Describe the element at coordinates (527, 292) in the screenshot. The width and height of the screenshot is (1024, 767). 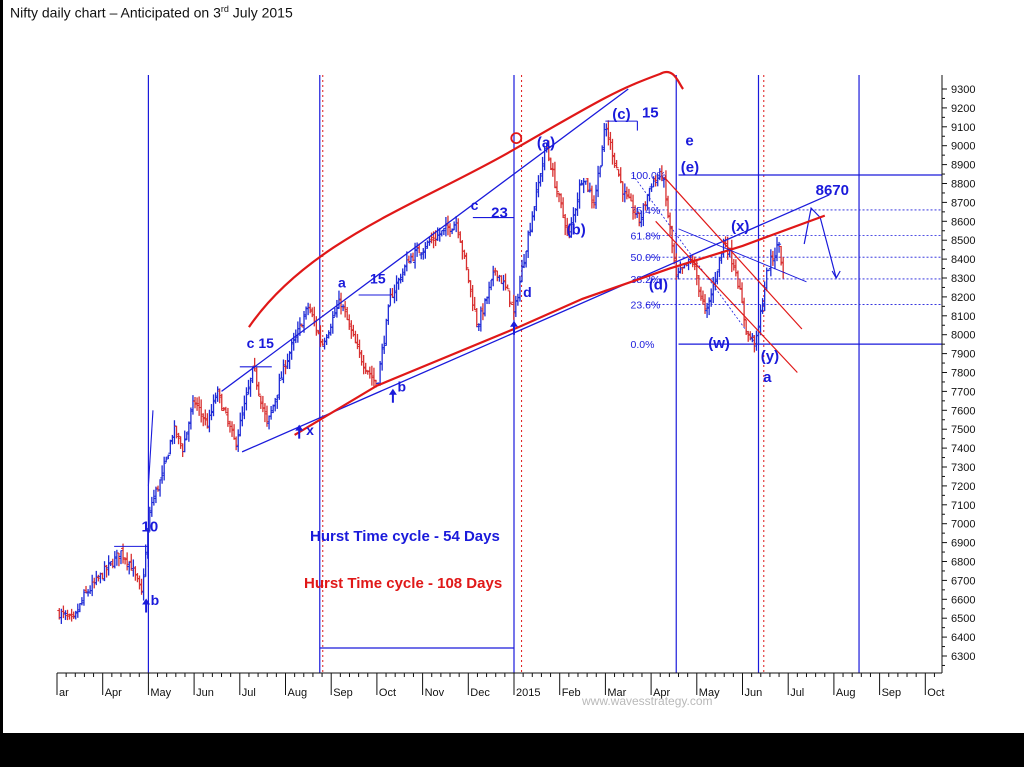
I see `wave-label: d` at that location.